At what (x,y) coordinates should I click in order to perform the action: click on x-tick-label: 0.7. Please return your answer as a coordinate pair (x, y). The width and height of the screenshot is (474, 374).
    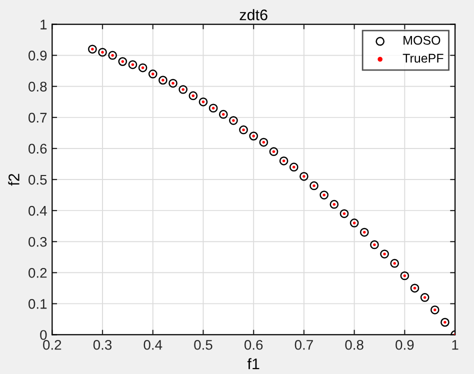
    Looking at the image, I should click on (303, 345).